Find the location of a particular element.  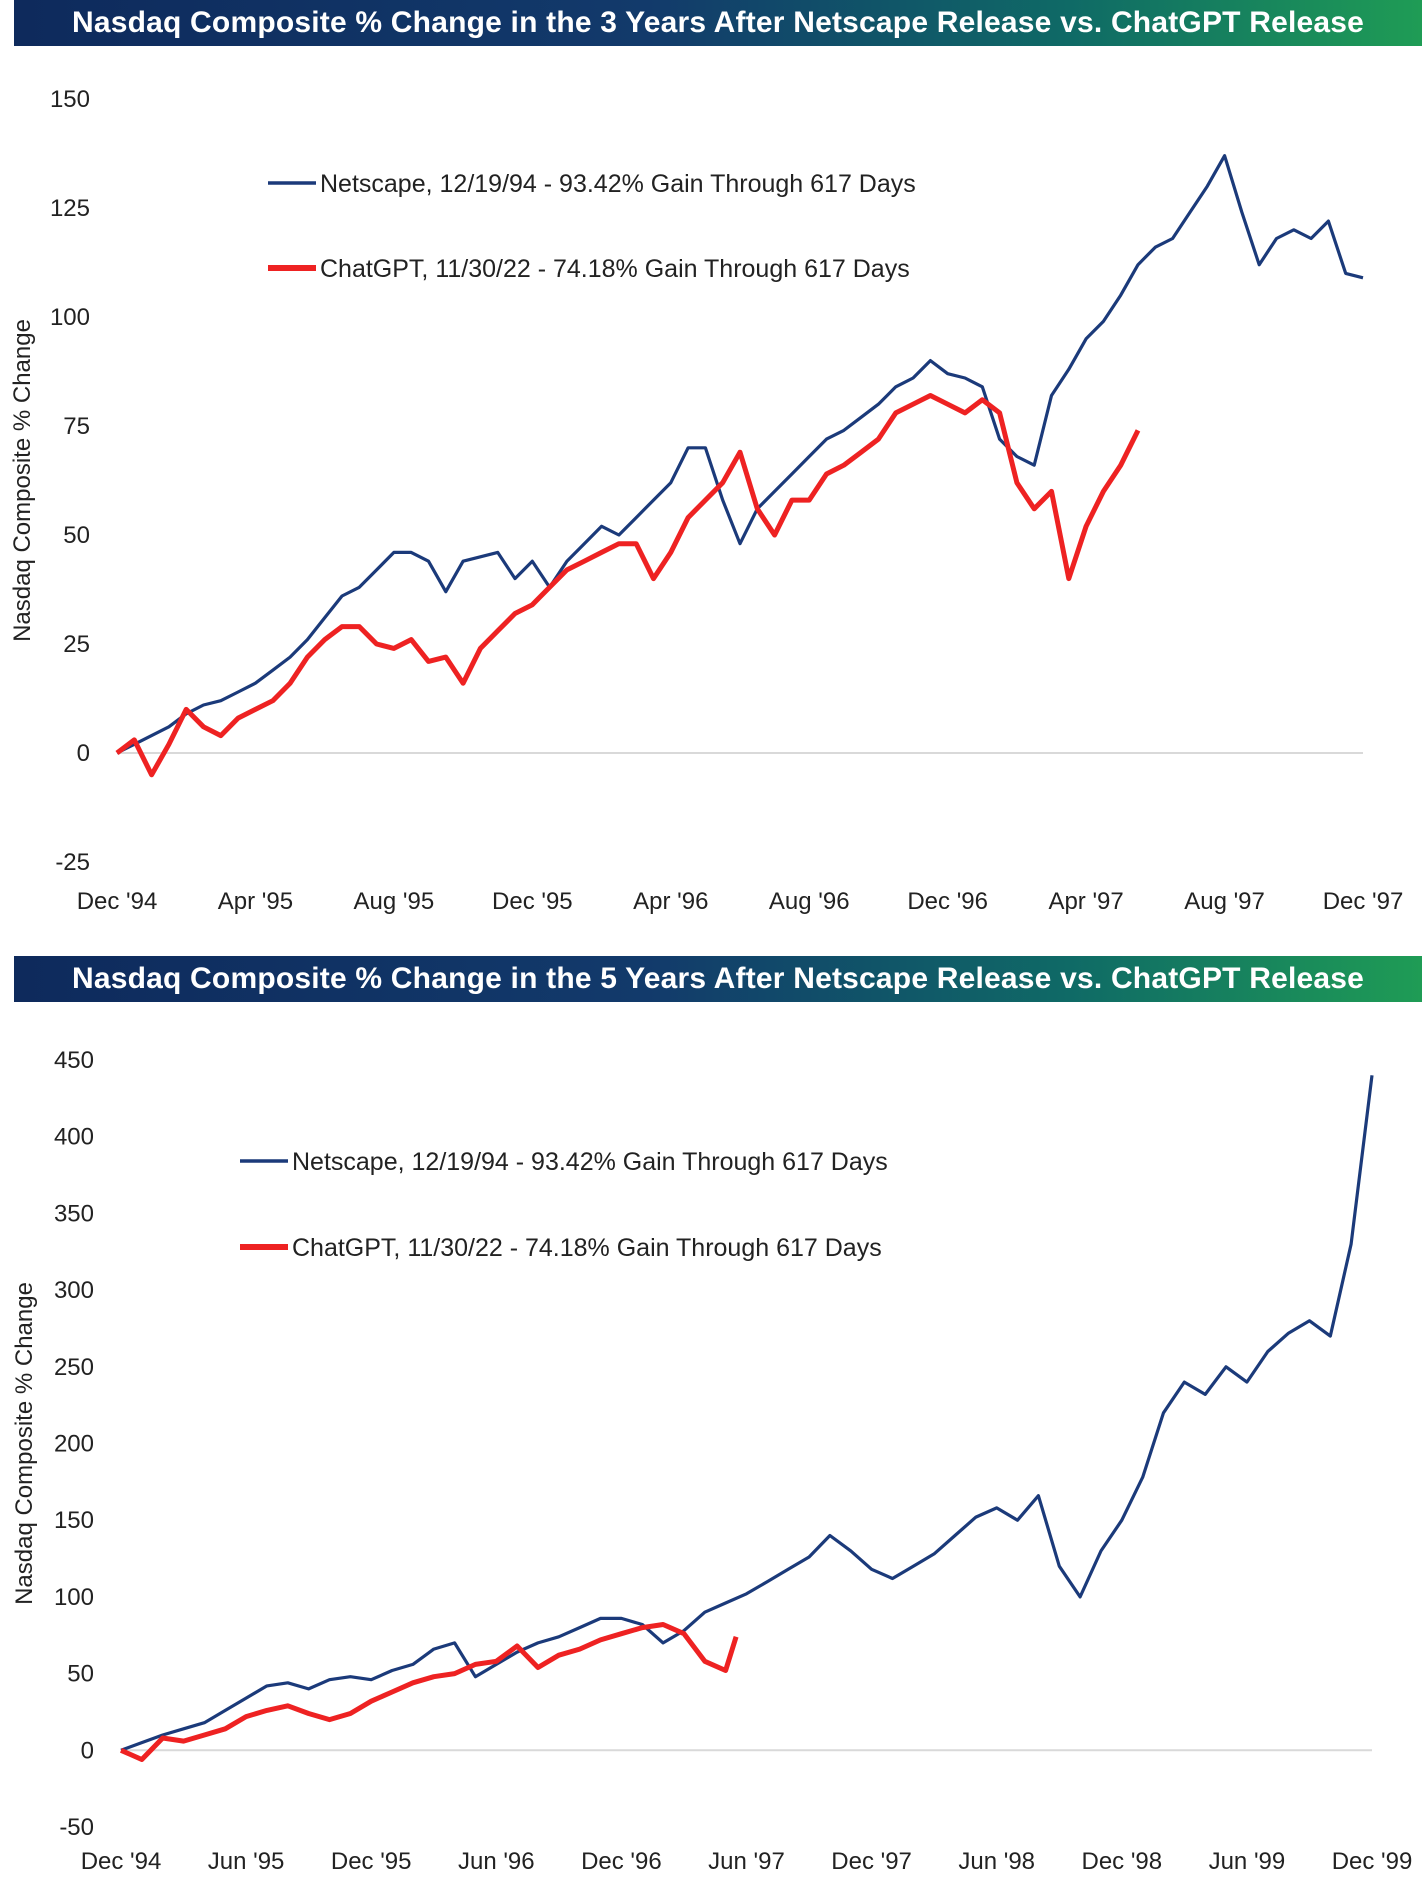

y-tick-label: 400 is located at coordinates (74, 1137).